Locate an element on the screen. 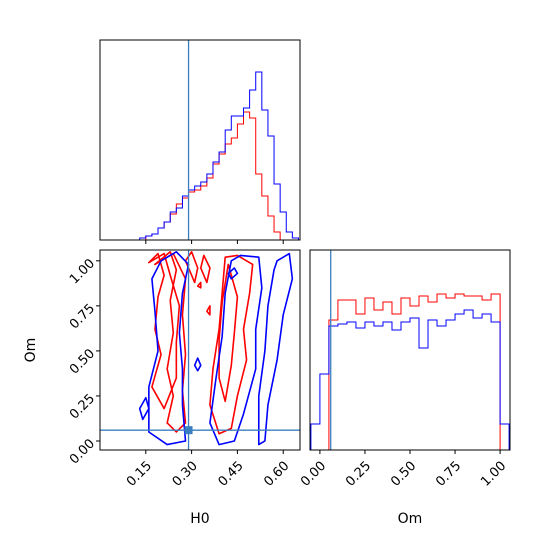  y-tick-label: 1.00 is located at coordinates (82, 271).